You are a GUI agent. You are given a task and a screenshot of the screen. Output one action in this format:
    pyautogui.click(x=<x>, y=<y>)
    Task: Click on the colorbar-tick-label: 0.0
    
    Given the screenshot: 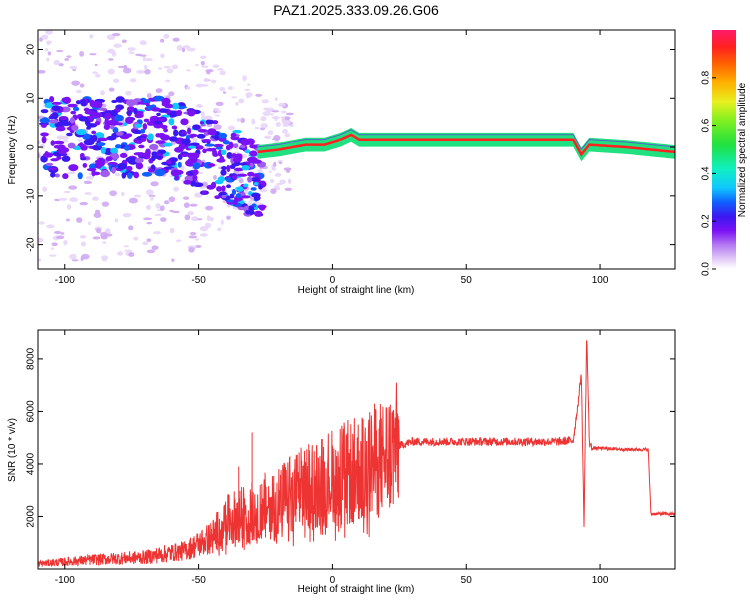 What is the action you would take?
    pyautogui.click(x=706, y=269)
    